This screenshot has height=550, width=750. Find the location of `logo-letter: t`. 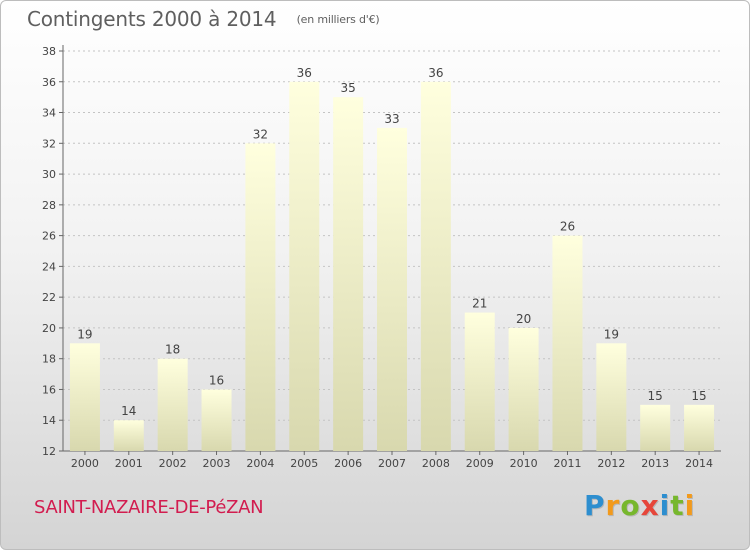

logo-letter: t is located at coordinates (677, 505).